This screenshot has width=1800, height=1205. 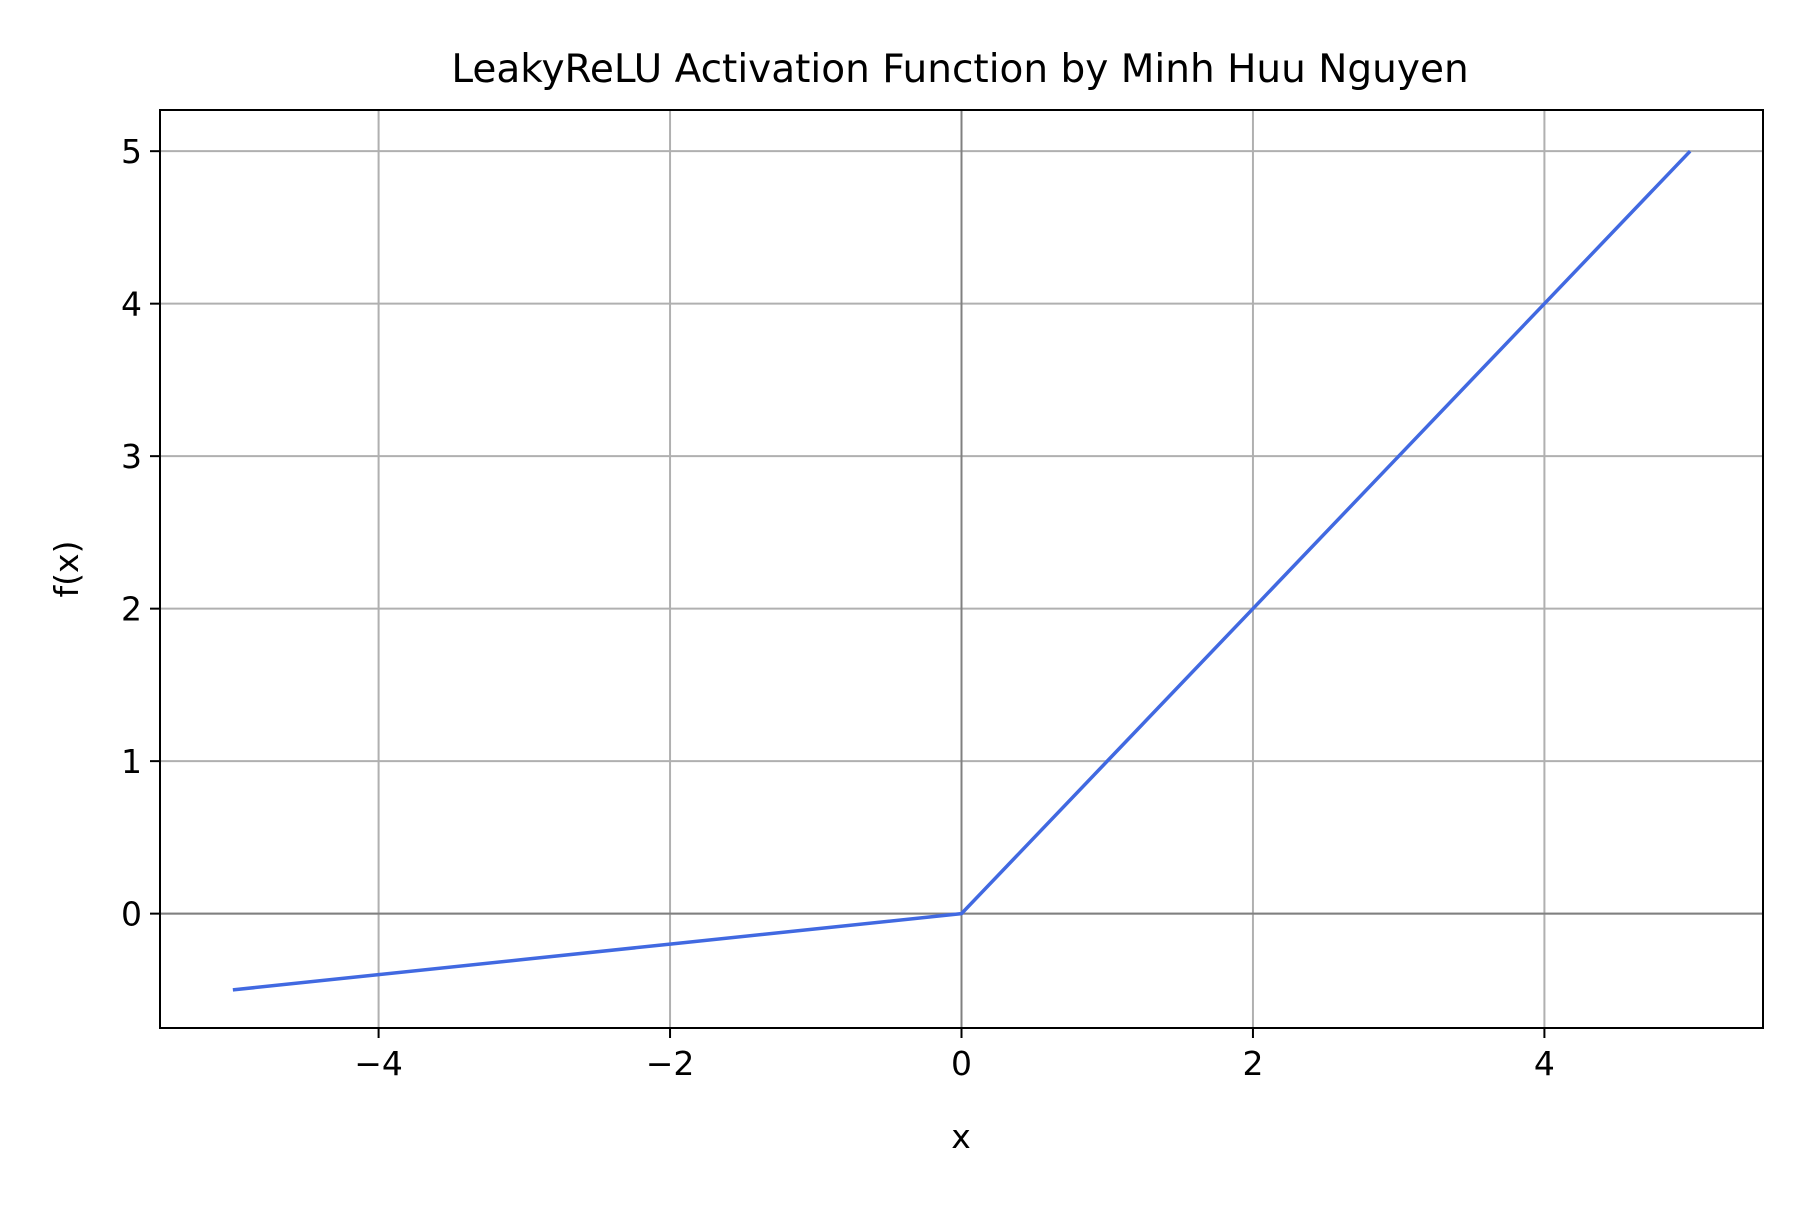 I want to click on x-tick-label: 0, so click(x=961, y=1063).